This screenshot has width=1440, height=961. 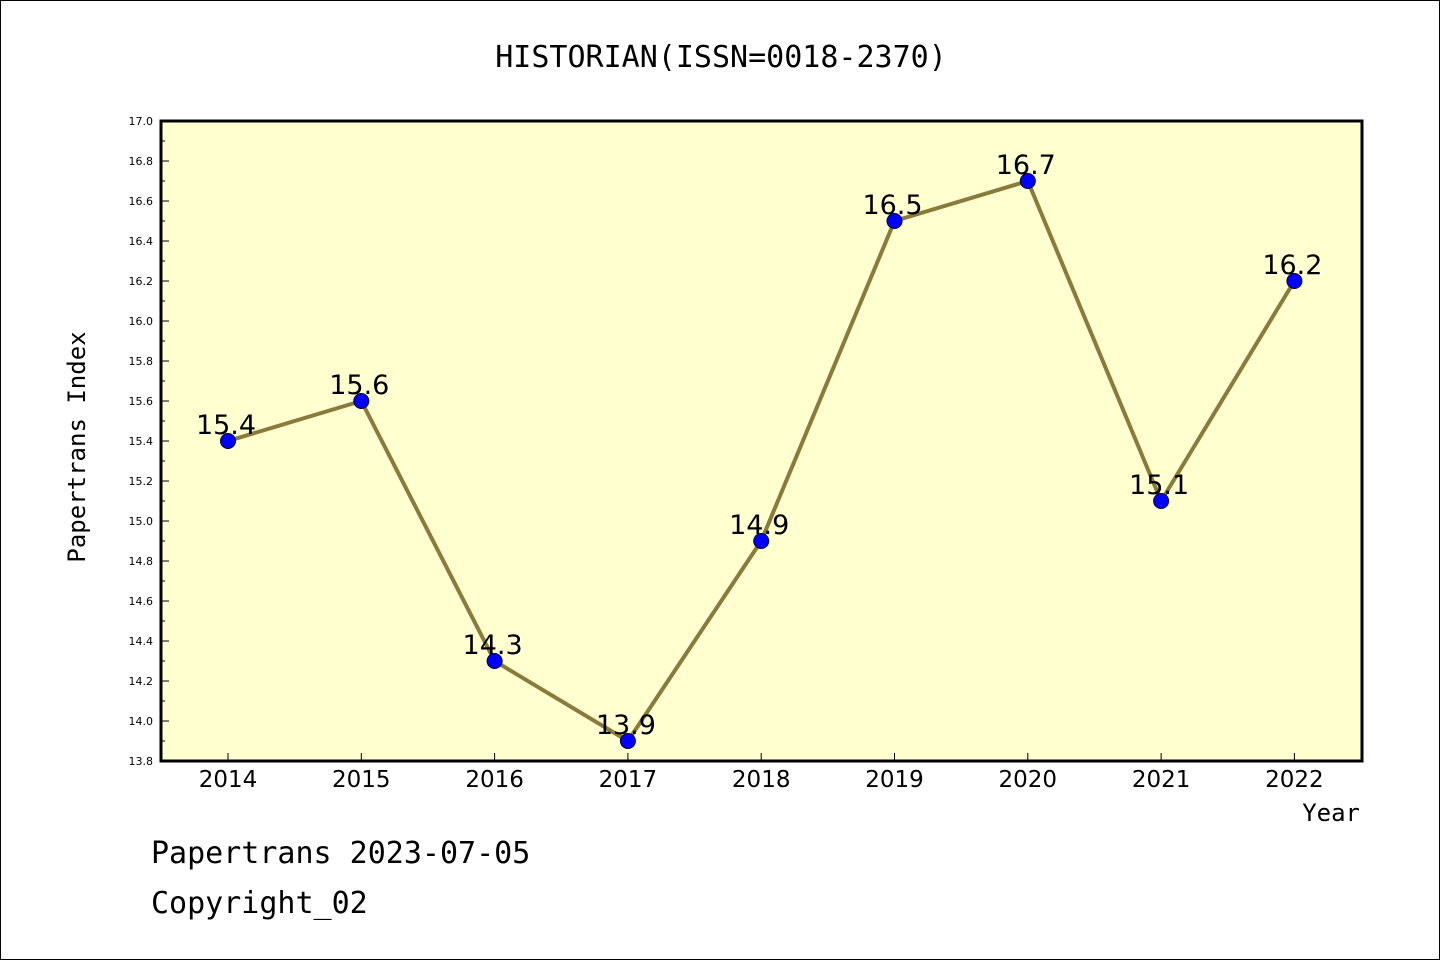 What do you see at coordinates (228, 780) in the screenshot?
I see `x-tick-label: 2014` at bounding box center [228, 780].